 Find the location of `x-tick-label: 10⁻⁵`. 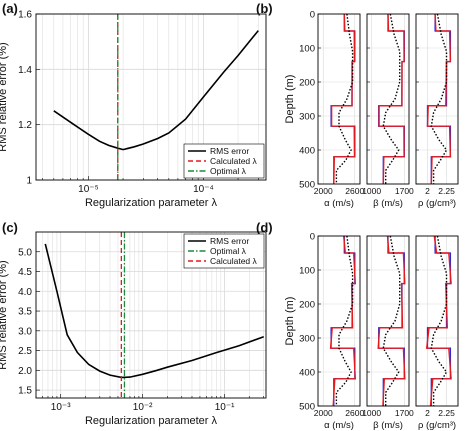

x-tick-label: 10⁻⁵ is located at coordinates (88, 189).